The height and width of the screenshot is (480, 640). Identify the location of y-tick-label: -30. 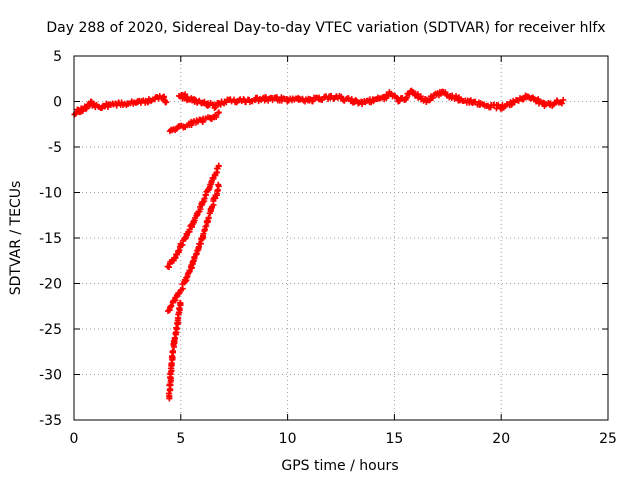
(50, 376).